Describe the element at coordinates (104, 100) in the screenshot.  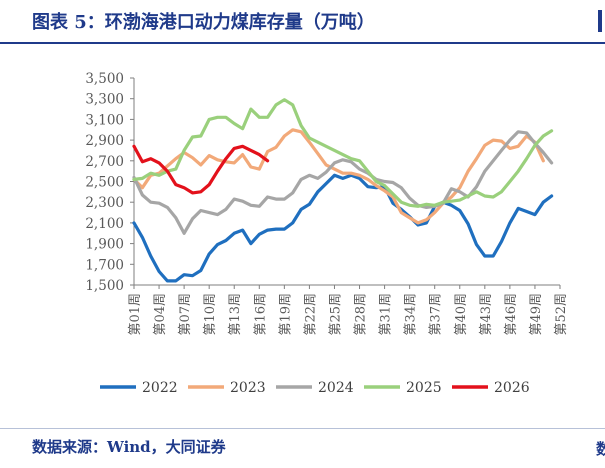
I see `y-tick-label: 3,300` at that location.